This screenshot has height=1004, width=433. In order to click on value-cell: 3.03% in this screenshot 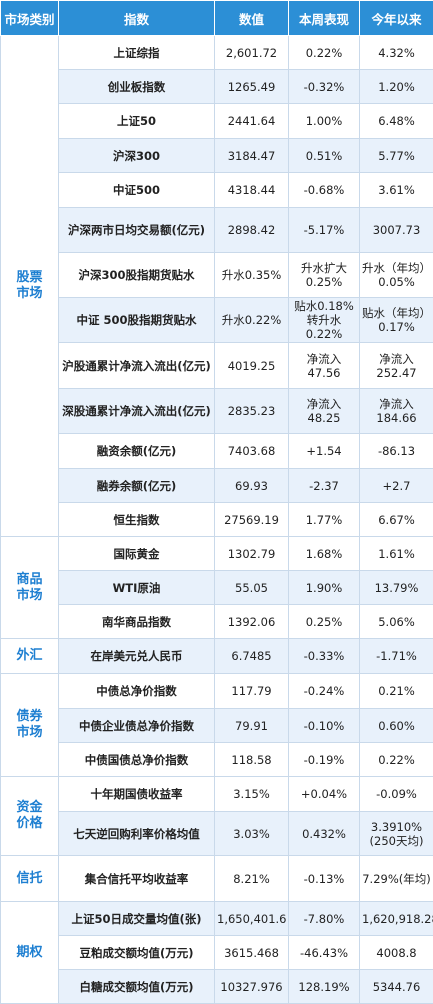, I will do `click(252, 834)`.